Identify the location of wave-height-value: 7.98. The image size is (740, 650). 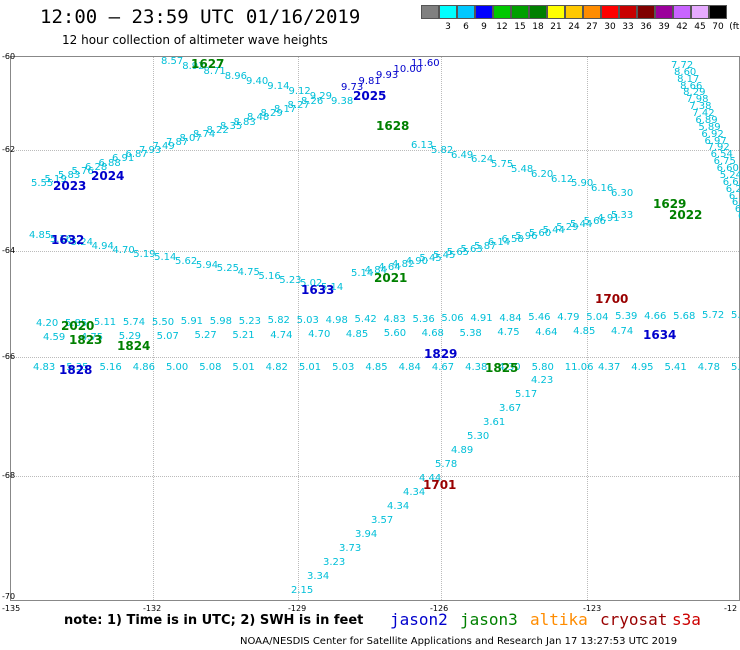
(697, 100).